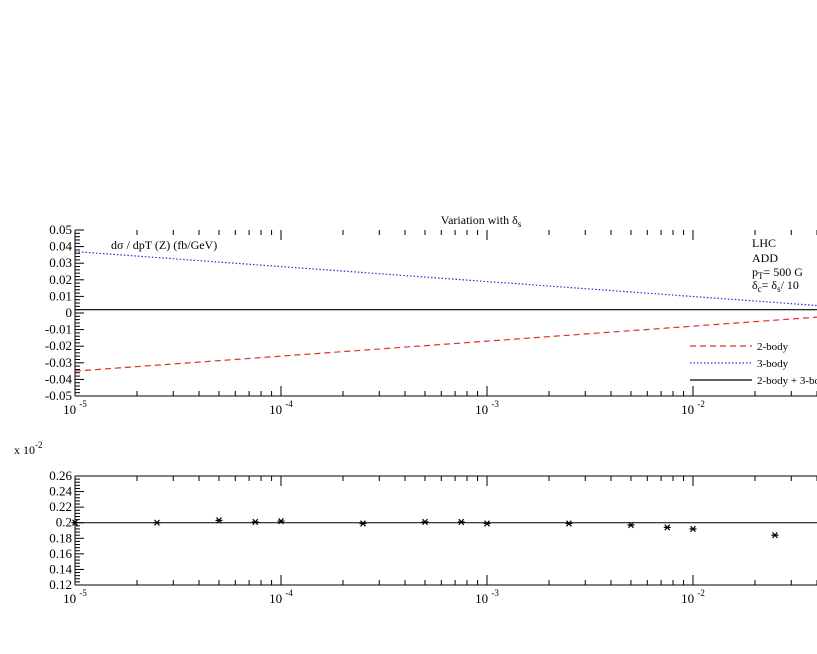 This screenshot has height=654, width=817. What do you see at coordinates (787, 381) in the screenshot?
I see `legend-label: 2-body + 3-body` at bounding box center [787, 381].